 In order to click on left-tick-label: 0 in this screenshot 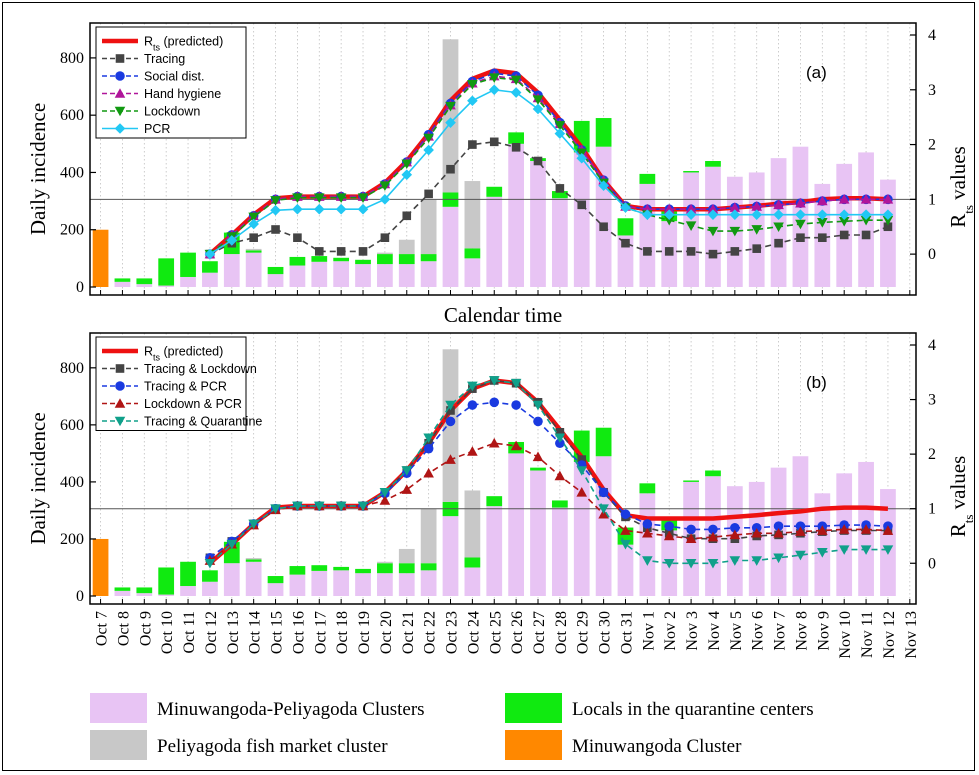, I will do `click(80, 287)`.